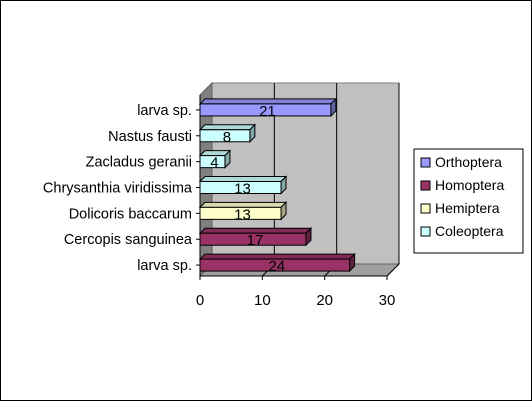  What do you see at coordinates (469, 231) in the screenshot?
I see `legend-entry: Coleoptera` at bounding box center [469, 231].